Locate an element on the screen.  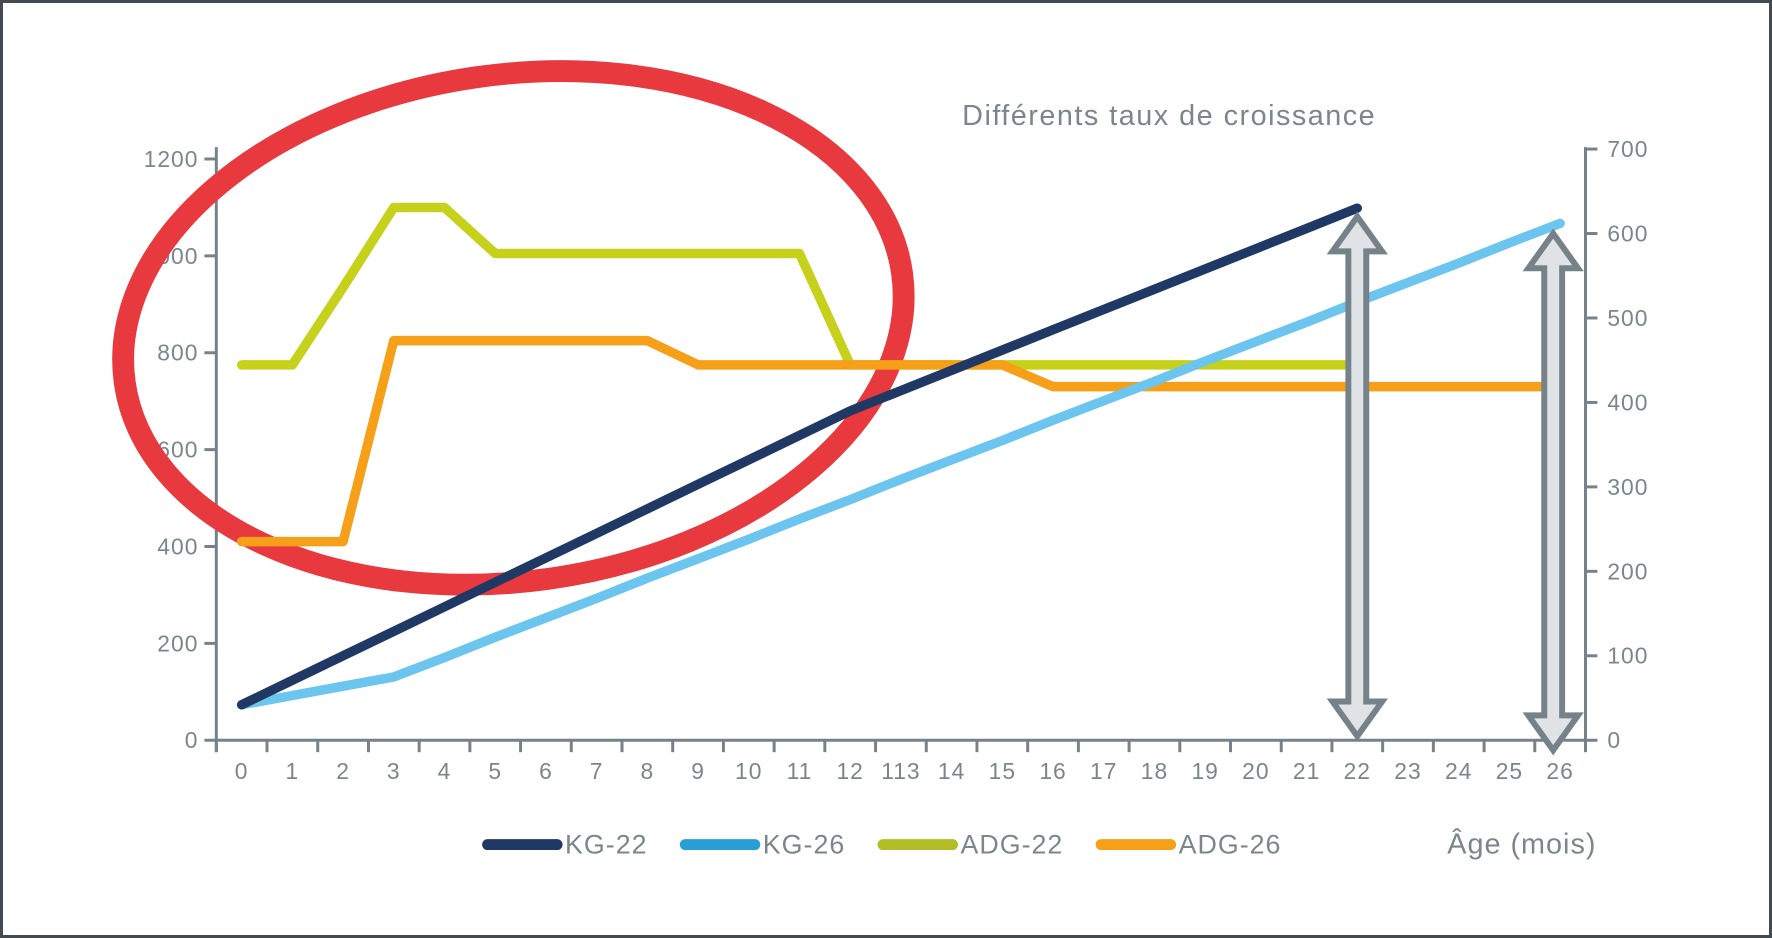
left-axis-tick-label: 800 is located at coordinates (177, 353).